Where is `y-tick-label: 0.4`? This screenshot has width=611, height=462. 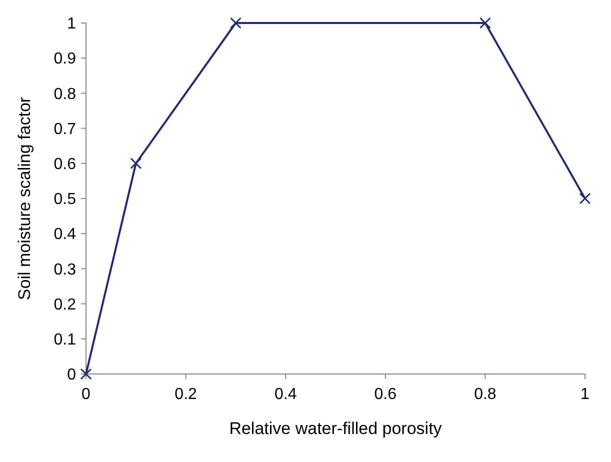 y-tick-label: 0.4 is located at coordinates (65, 235).